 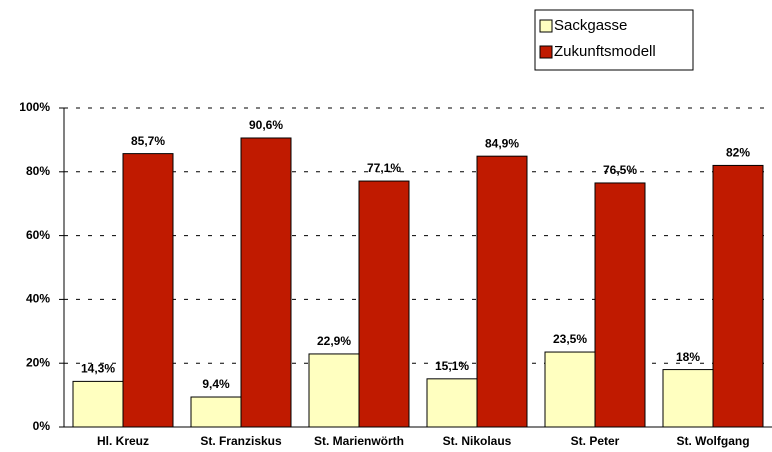 What do you see at coordinates (620, 170) in the screenshot?
I see `value-label: 76,5%` at bounding box center [620, 170].